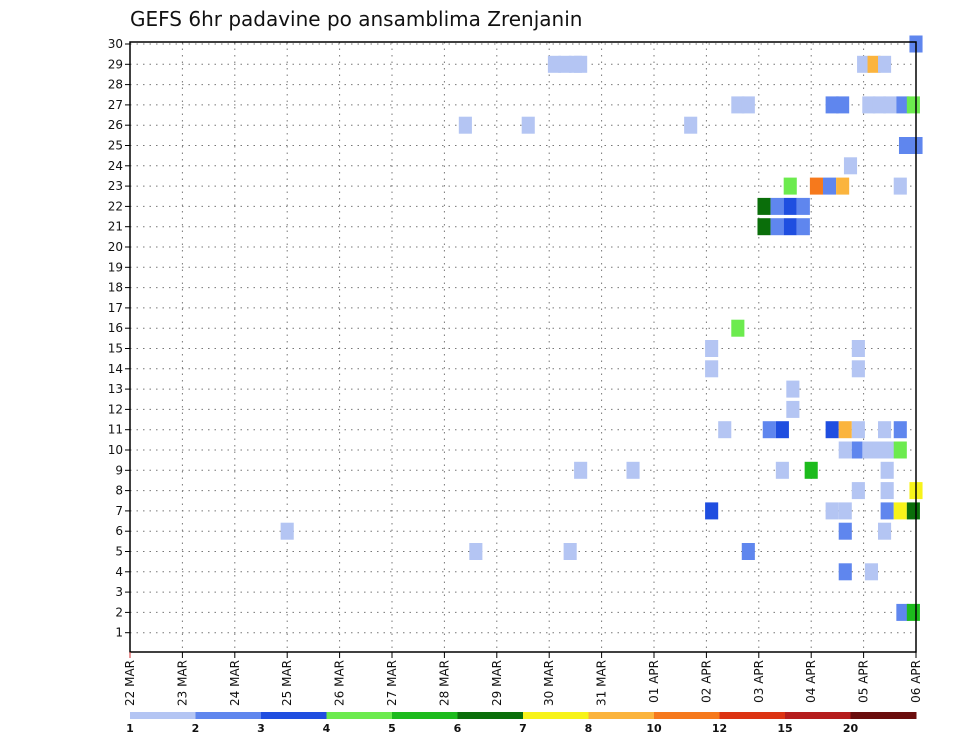 The height and width of the screenshot is (742, 960). What do you see at coordinates (115, 146) in the screenshot?
I see `y-tick-label: 25` at bounding box center [115, 146].